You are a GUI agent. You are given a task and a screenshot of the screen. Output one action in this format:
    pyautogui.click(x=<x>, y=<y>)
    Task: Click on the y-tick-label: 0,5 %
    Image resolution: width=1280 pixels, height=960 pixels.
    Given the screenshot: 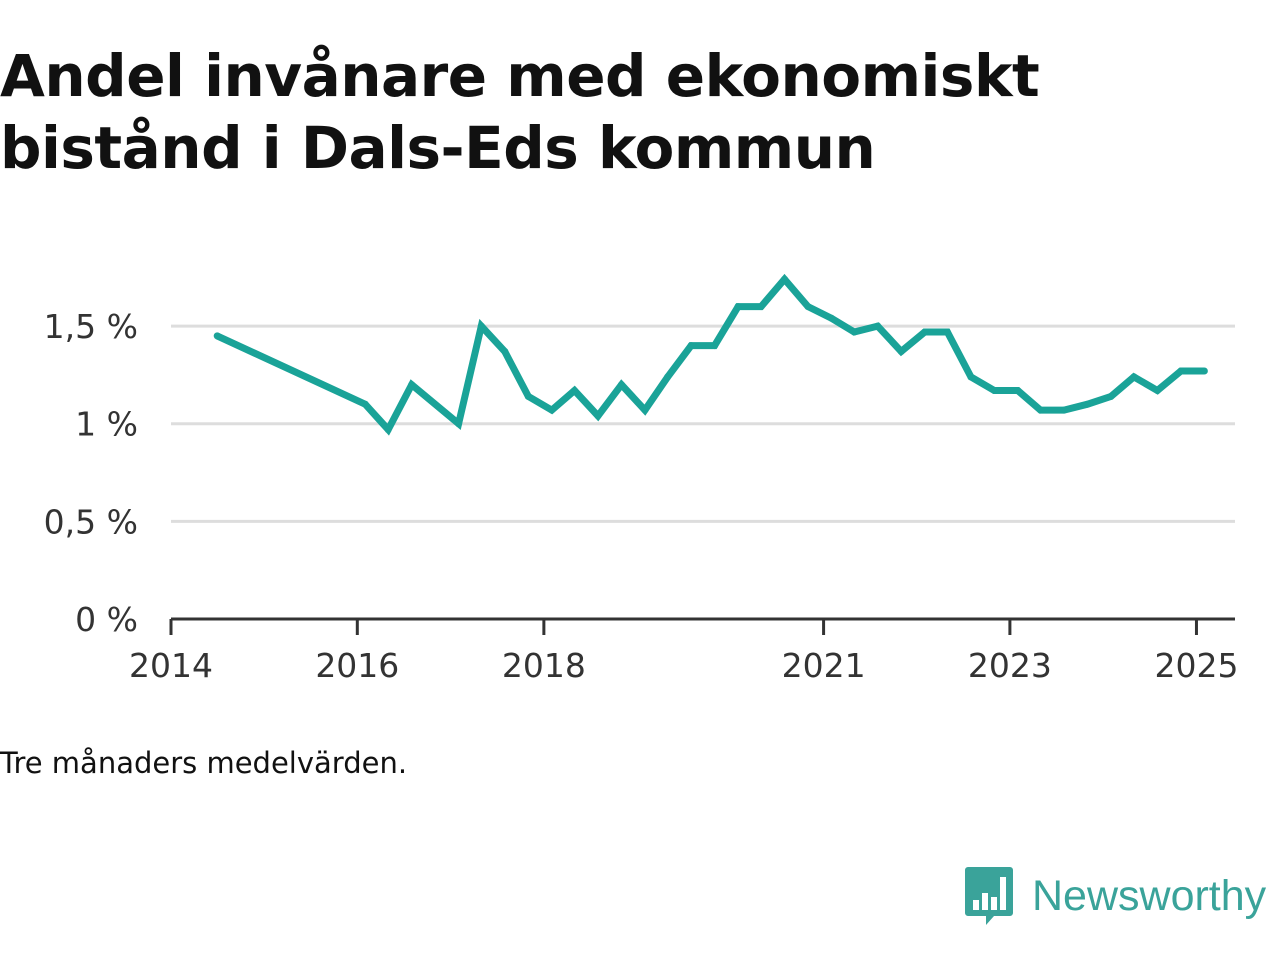 What is the action you would take?
    pyautogui.click(x=91, y=521)
    